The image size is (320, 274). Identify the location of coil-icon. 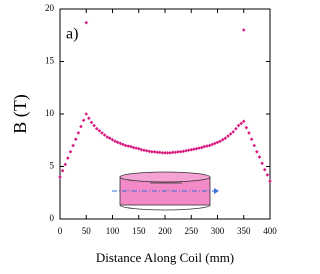
(165, 191).